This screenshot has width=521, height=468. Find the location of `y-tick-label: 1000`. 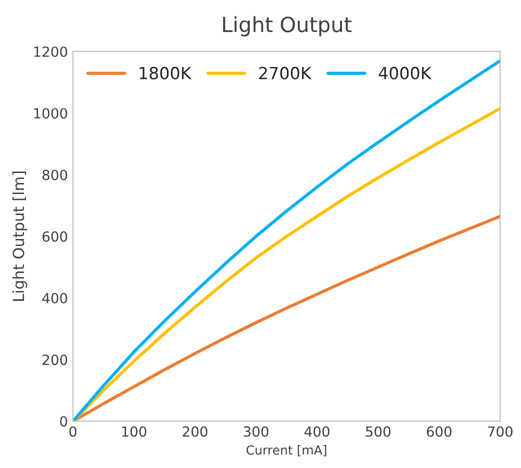

y-tick-label: 1000 is located at coordinates (51, 113).